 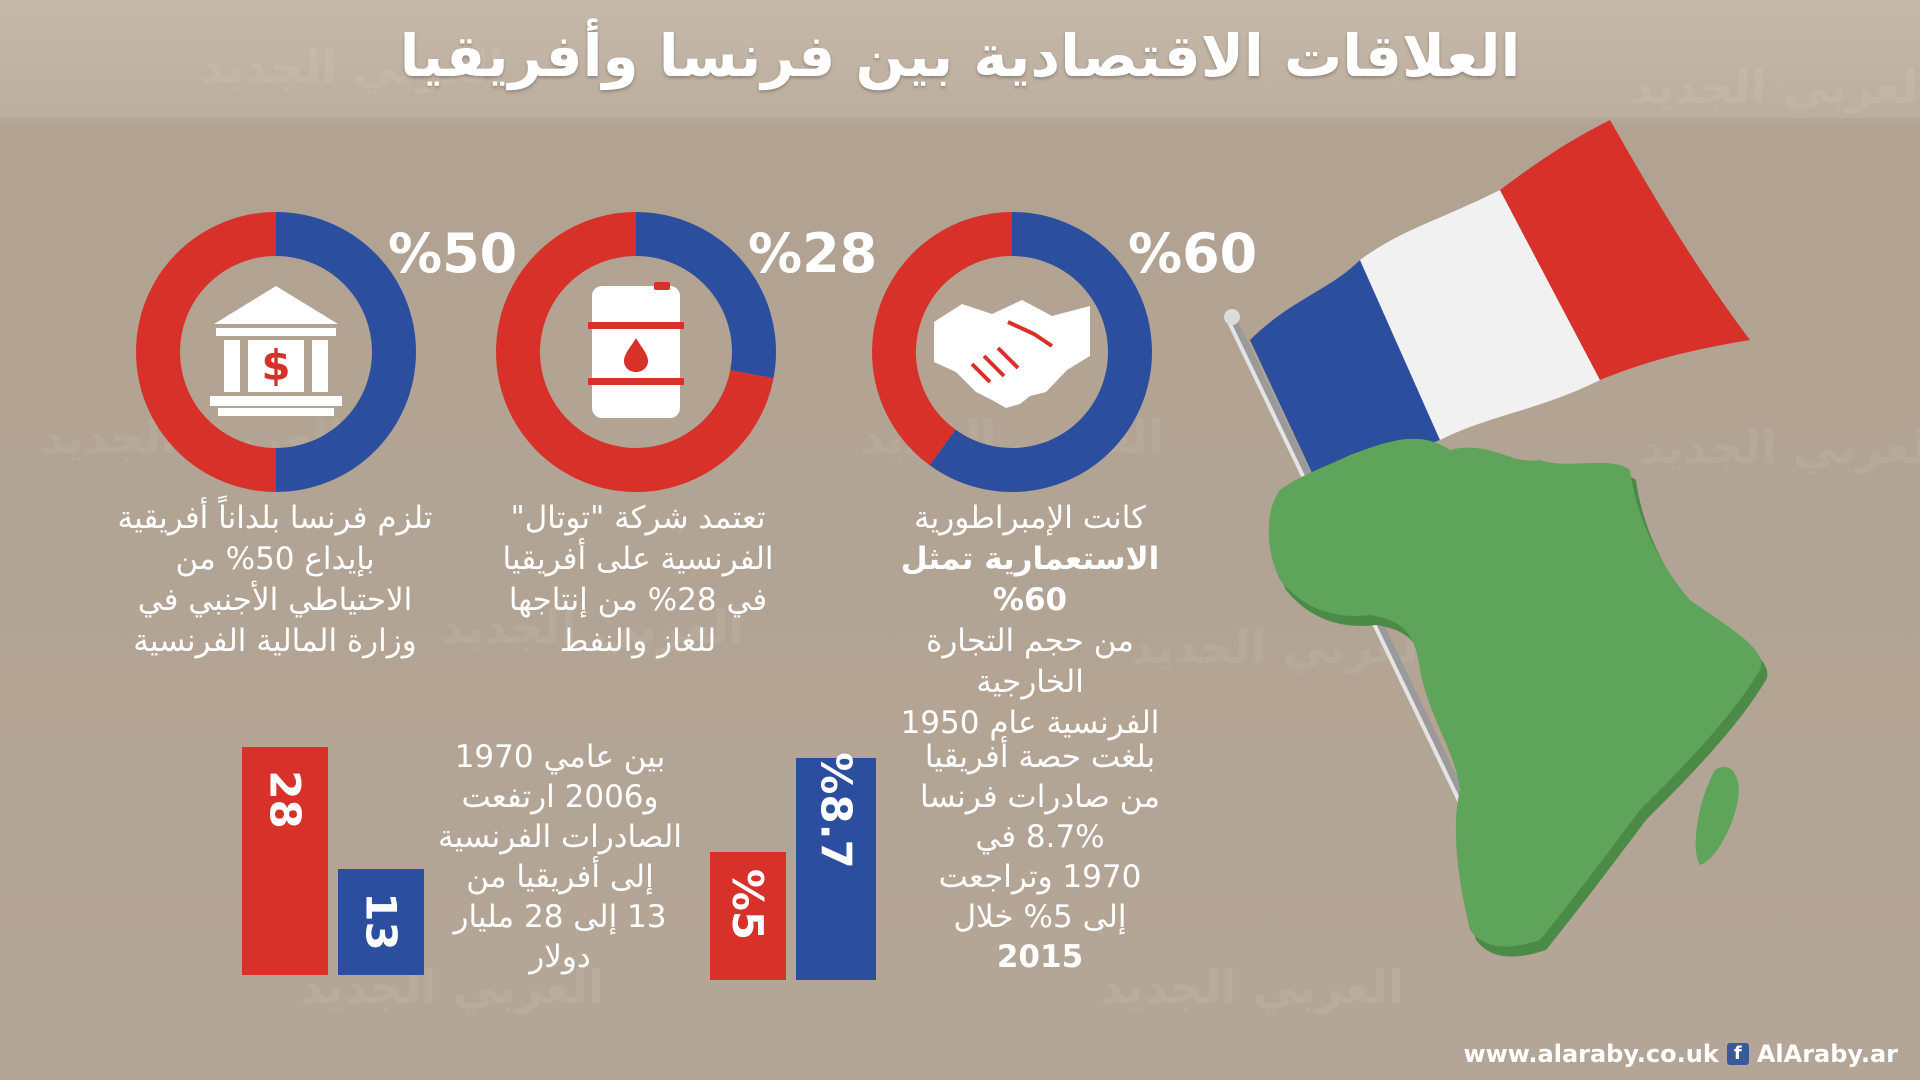 I want to click on madagascar-map, so click(x=1717, y=815).